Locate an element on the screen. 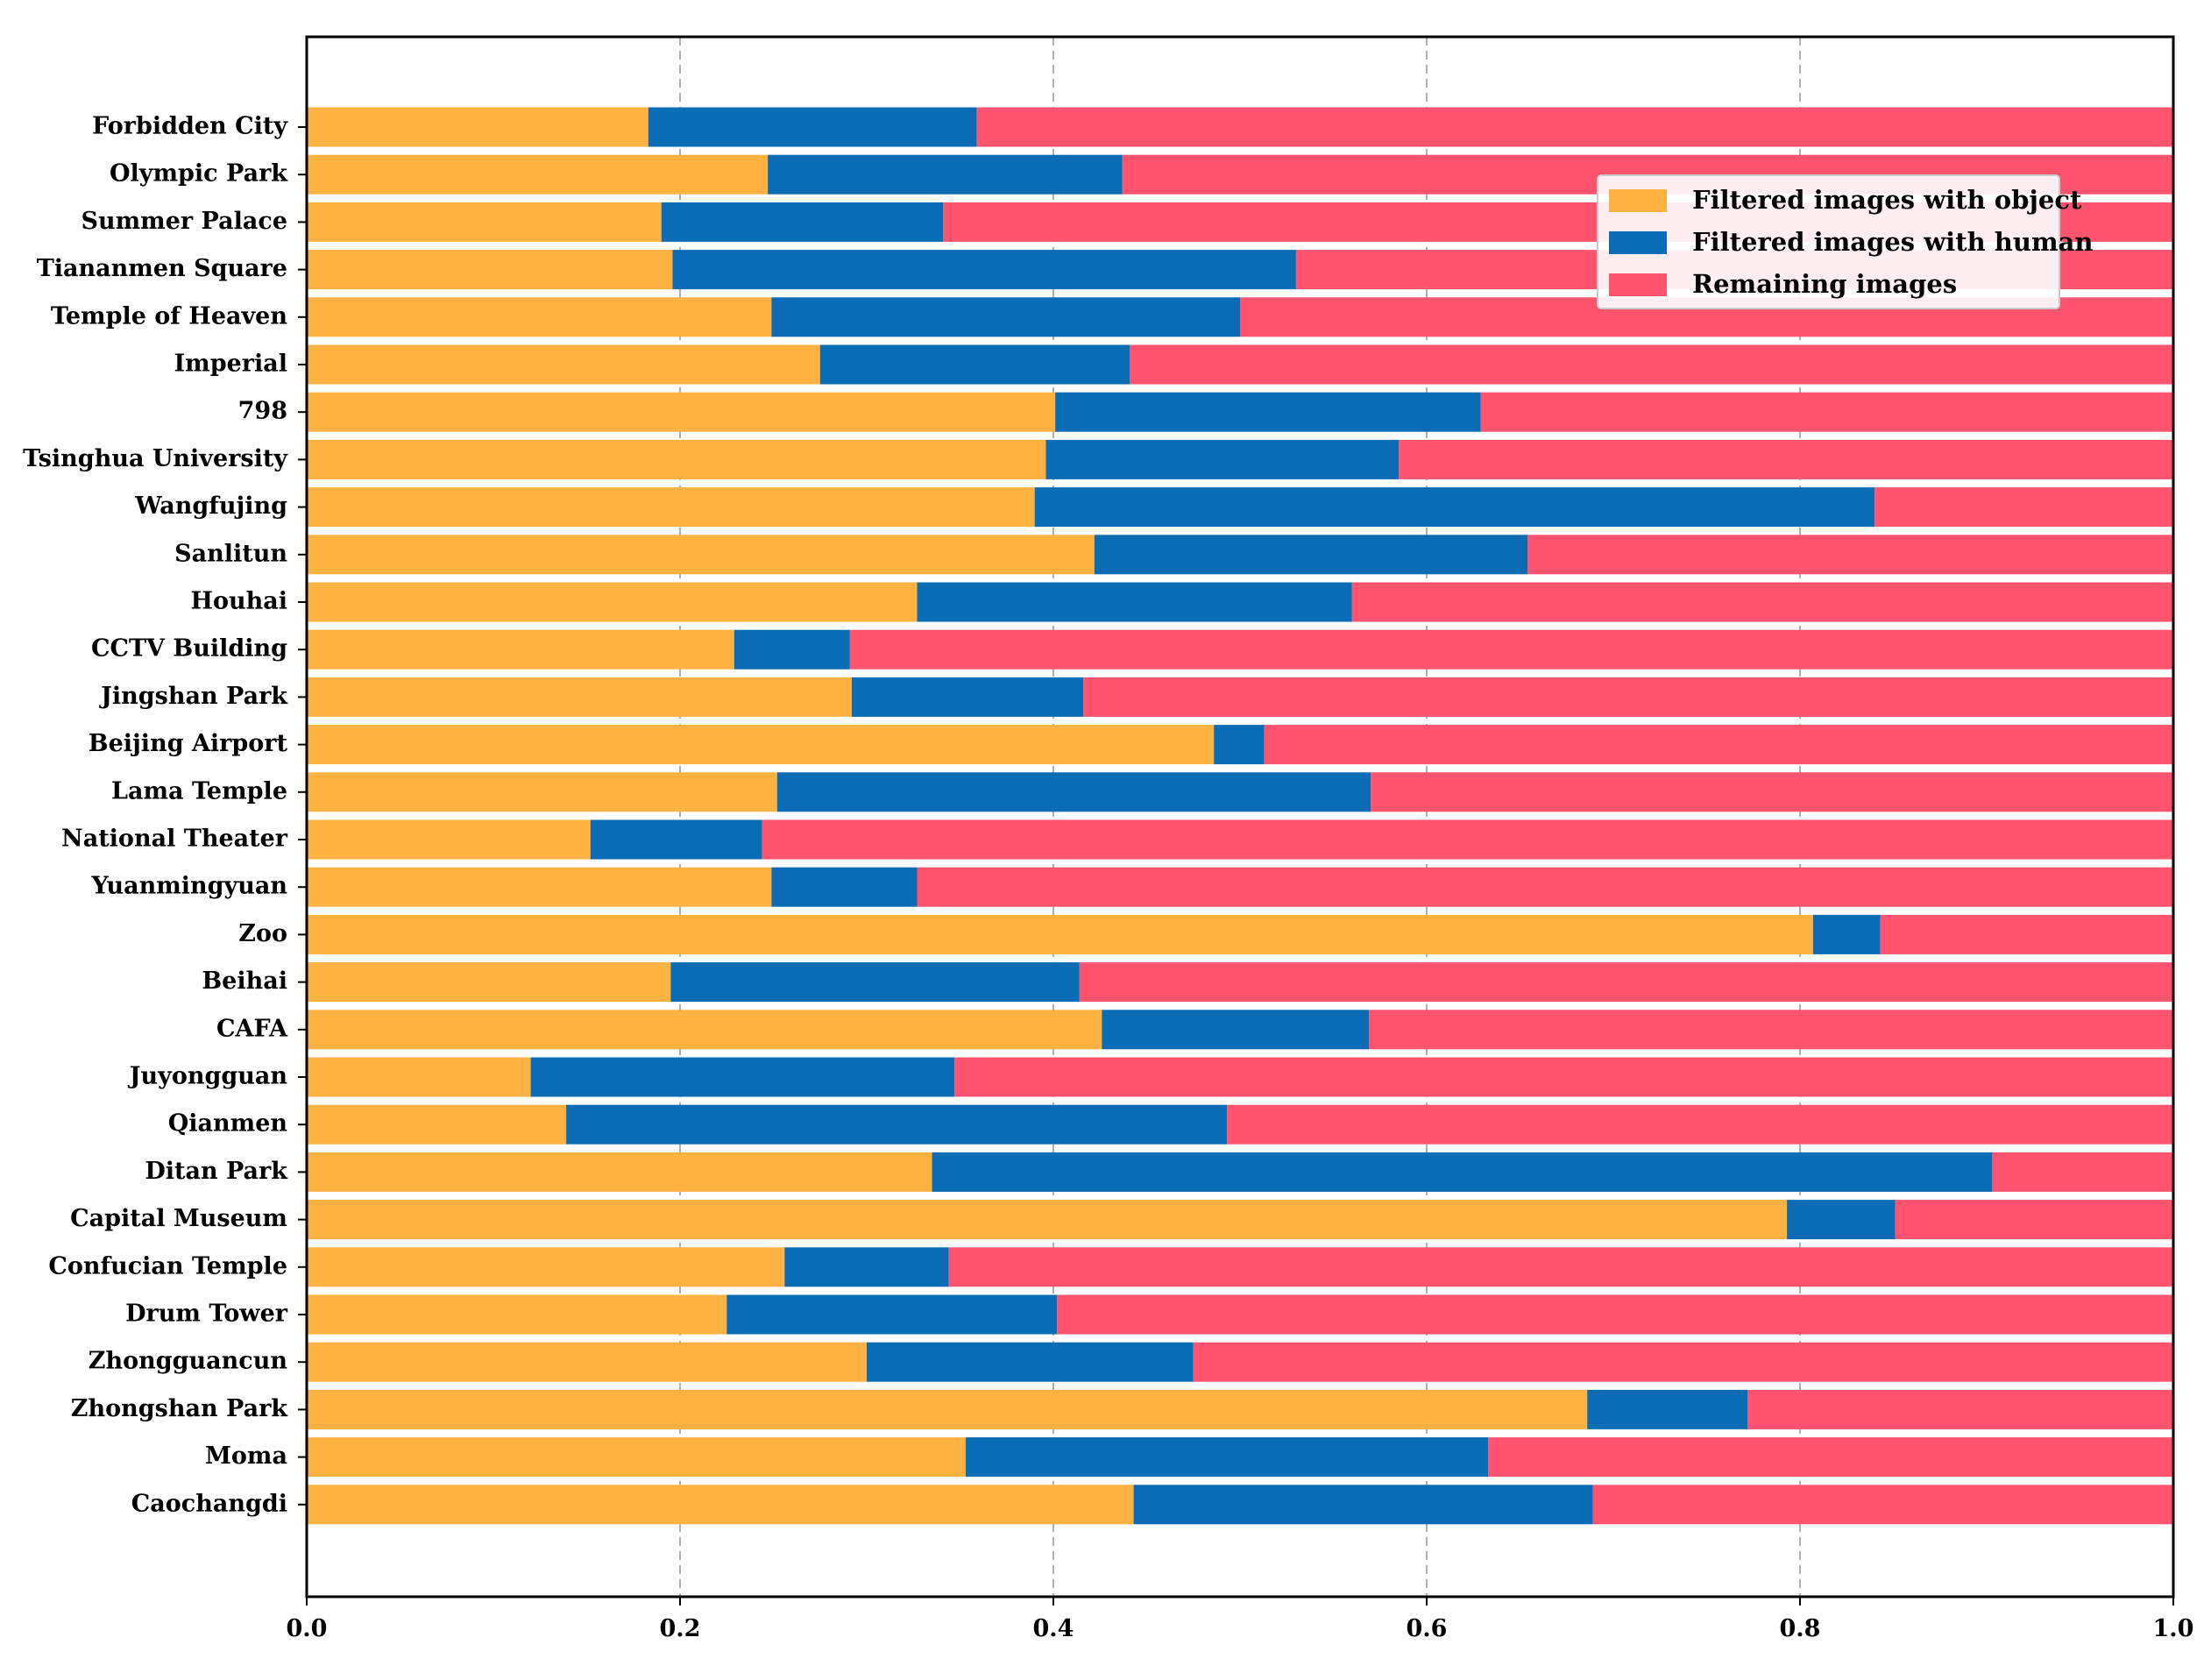 Image resolution: width=2211 pixels, height=1680 pixels. category-label: Ditan Park is located at coordinates (216, 1171).